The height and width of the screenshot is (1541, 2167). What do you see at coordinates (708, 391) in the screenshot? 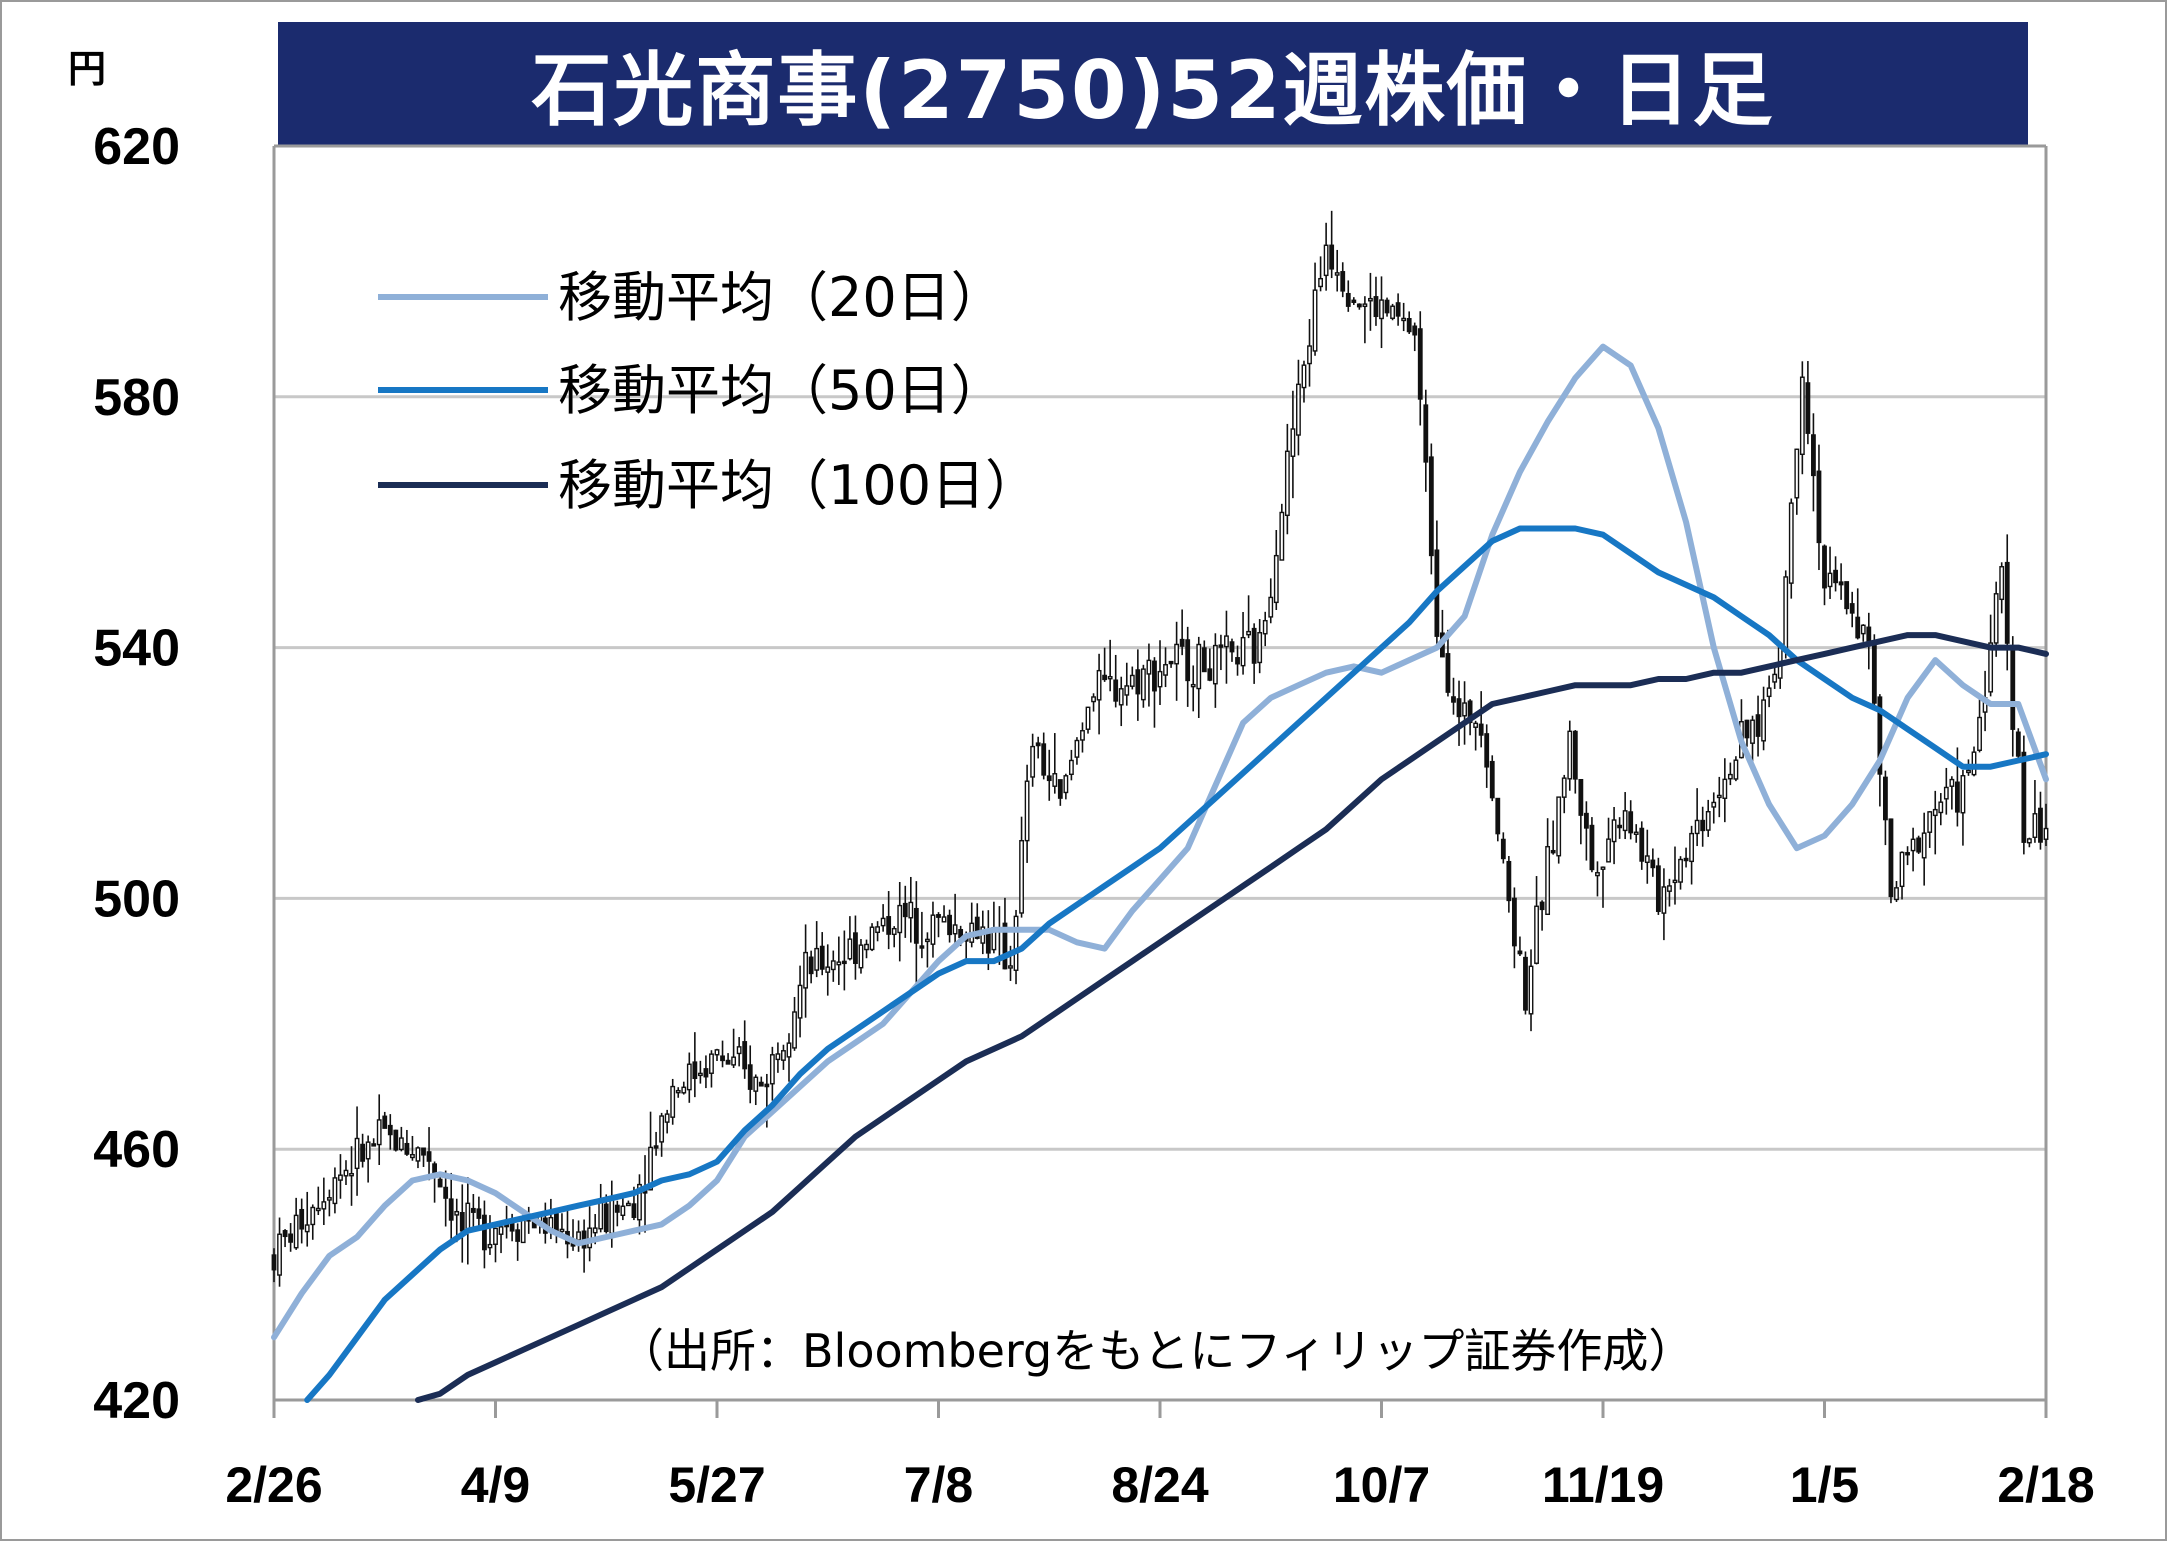
I see `legend: 移動平均（20日） 移動平均（50日） 移動平均（100日）` at bounding box center [708, 391].